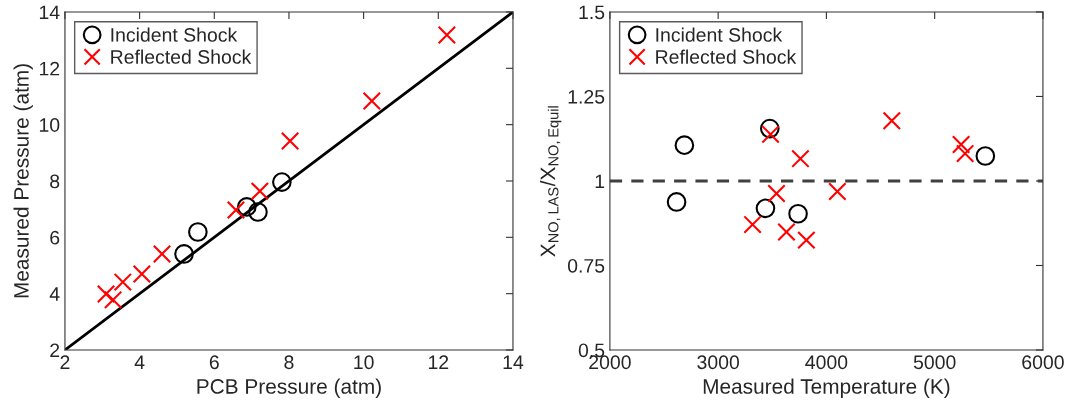  I want to click on x-tick-label: 10, so click(364, 362).